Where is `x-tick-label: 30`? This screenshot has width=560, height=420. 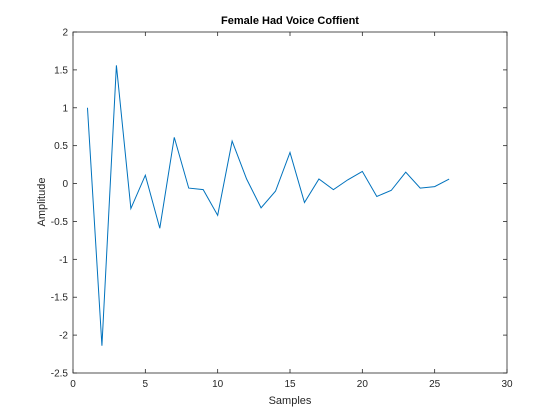 x-tick-label: 30 is located at coordinates (507, 384).